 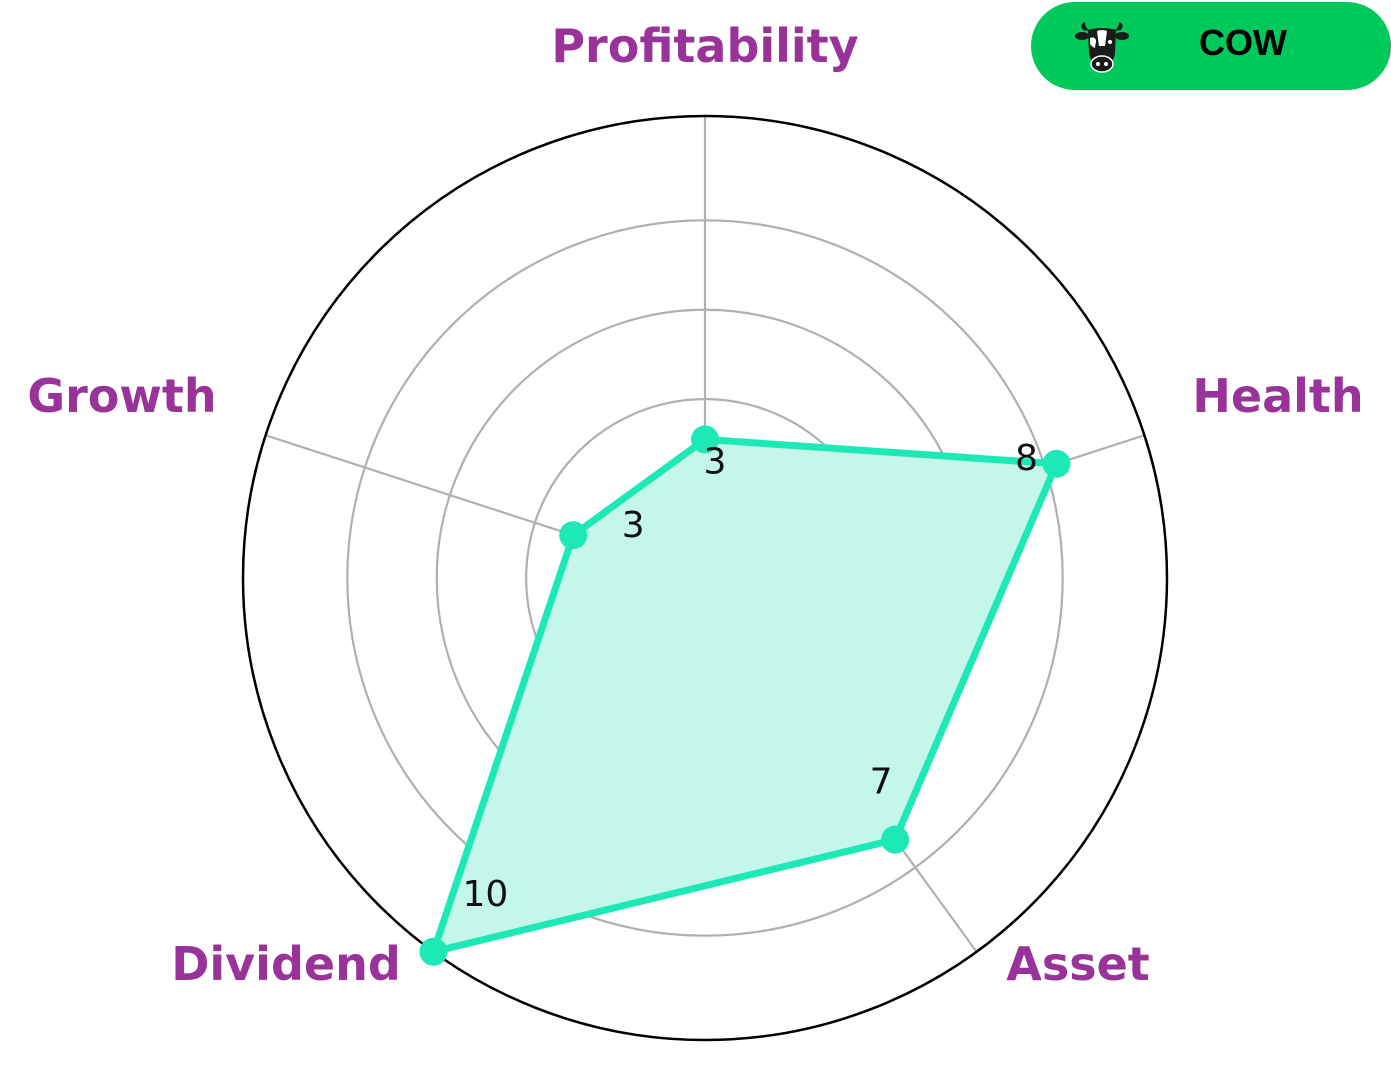 What do you see at coordinates (633, 525) in the screenshot?
I see `value-label-growth: 3` at bounding box center [633, 525].